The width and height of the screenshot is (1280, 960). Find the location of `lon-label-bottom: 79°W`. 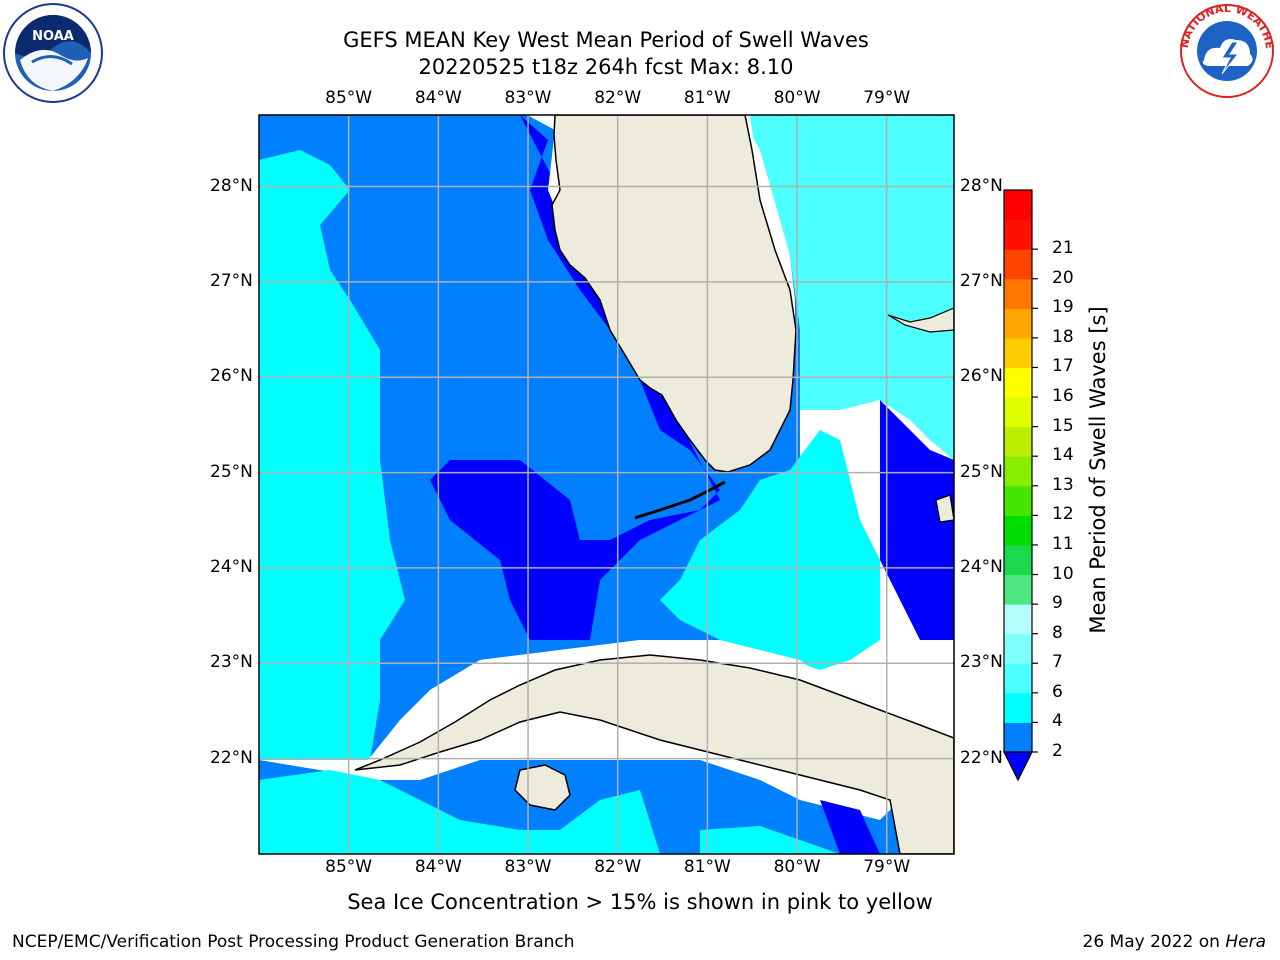

lon-label-bottom: 79°W is located at coordinates (887, 867).